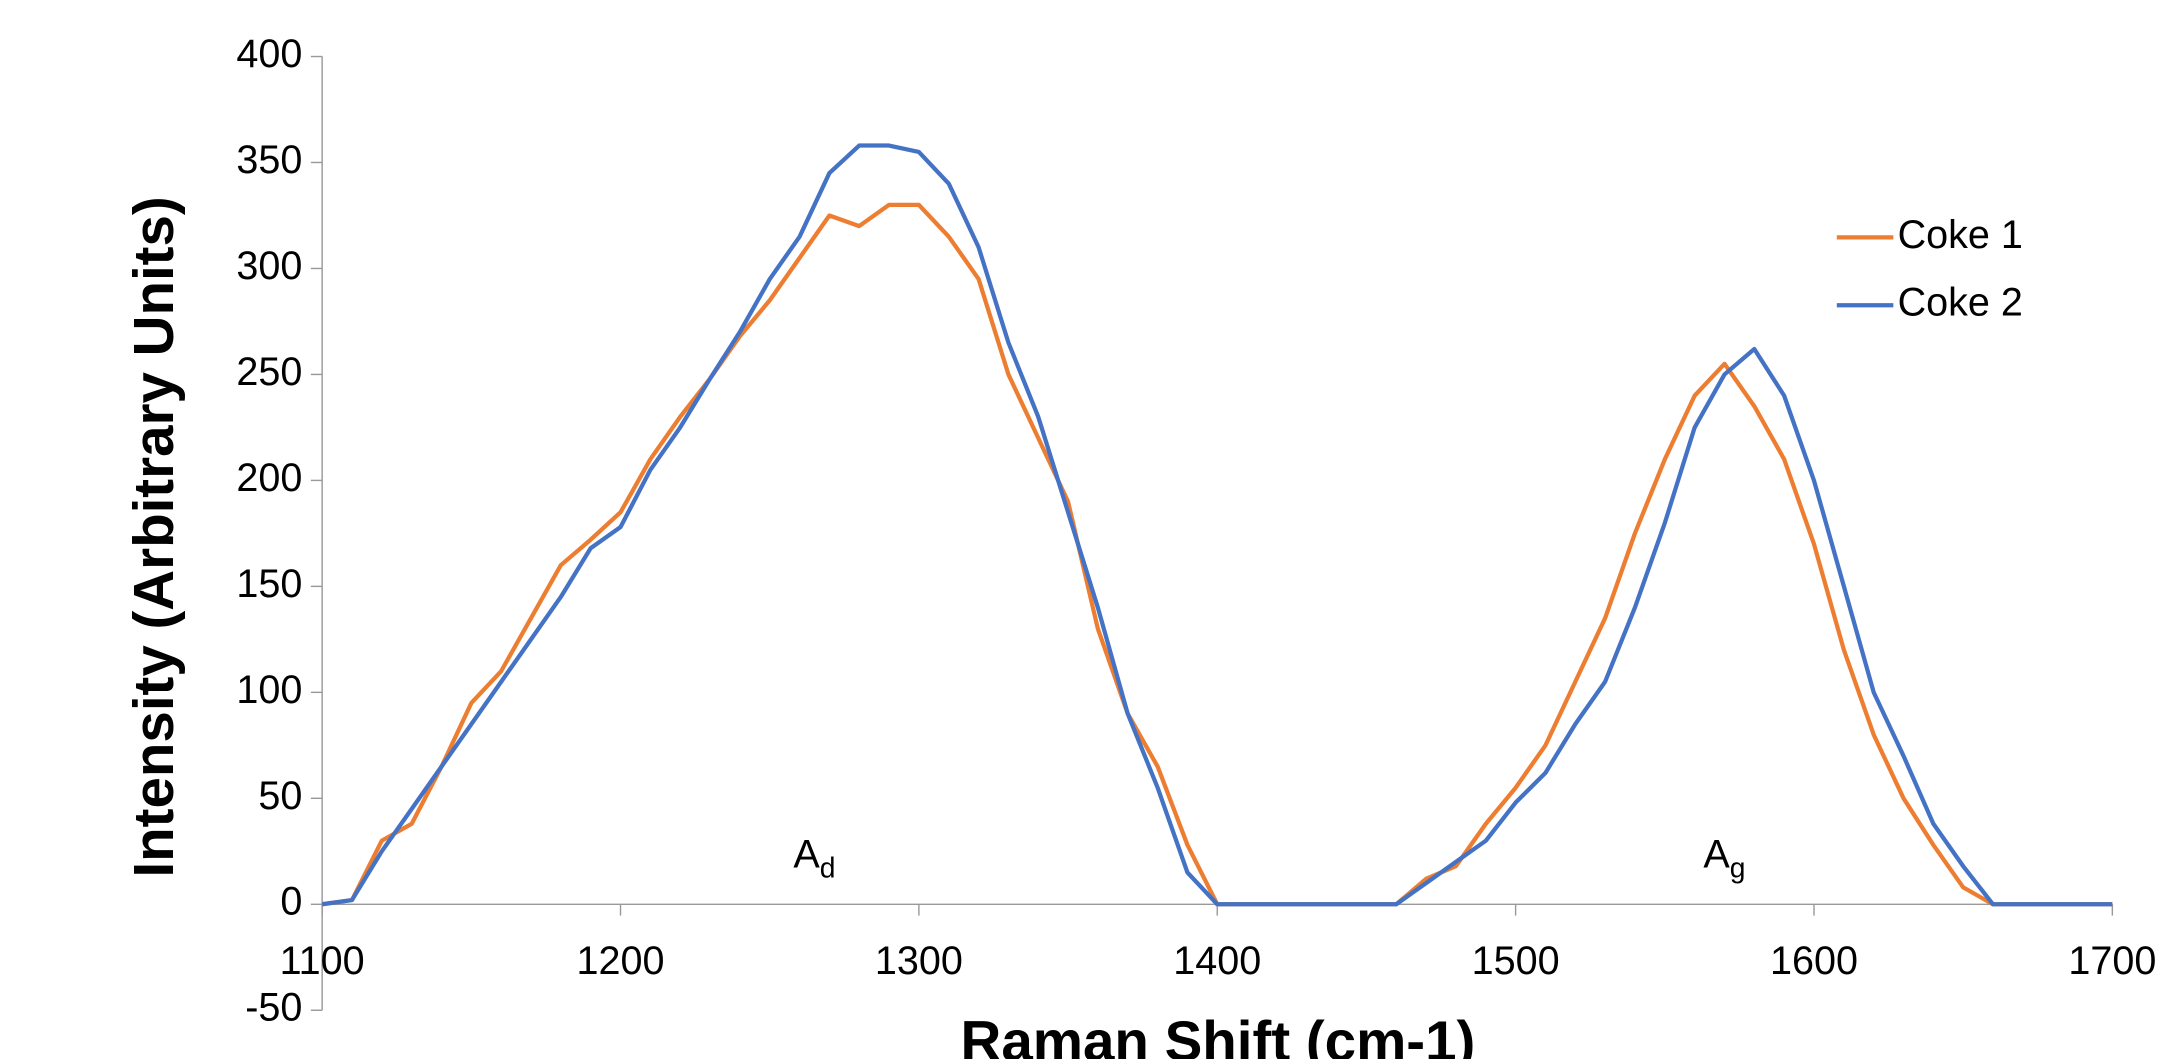 This screenshot has height=1059, width=2183. Describe the element at coordinates (269, 54) in the screenshot. I see `y-tick-label: 400` at that location.